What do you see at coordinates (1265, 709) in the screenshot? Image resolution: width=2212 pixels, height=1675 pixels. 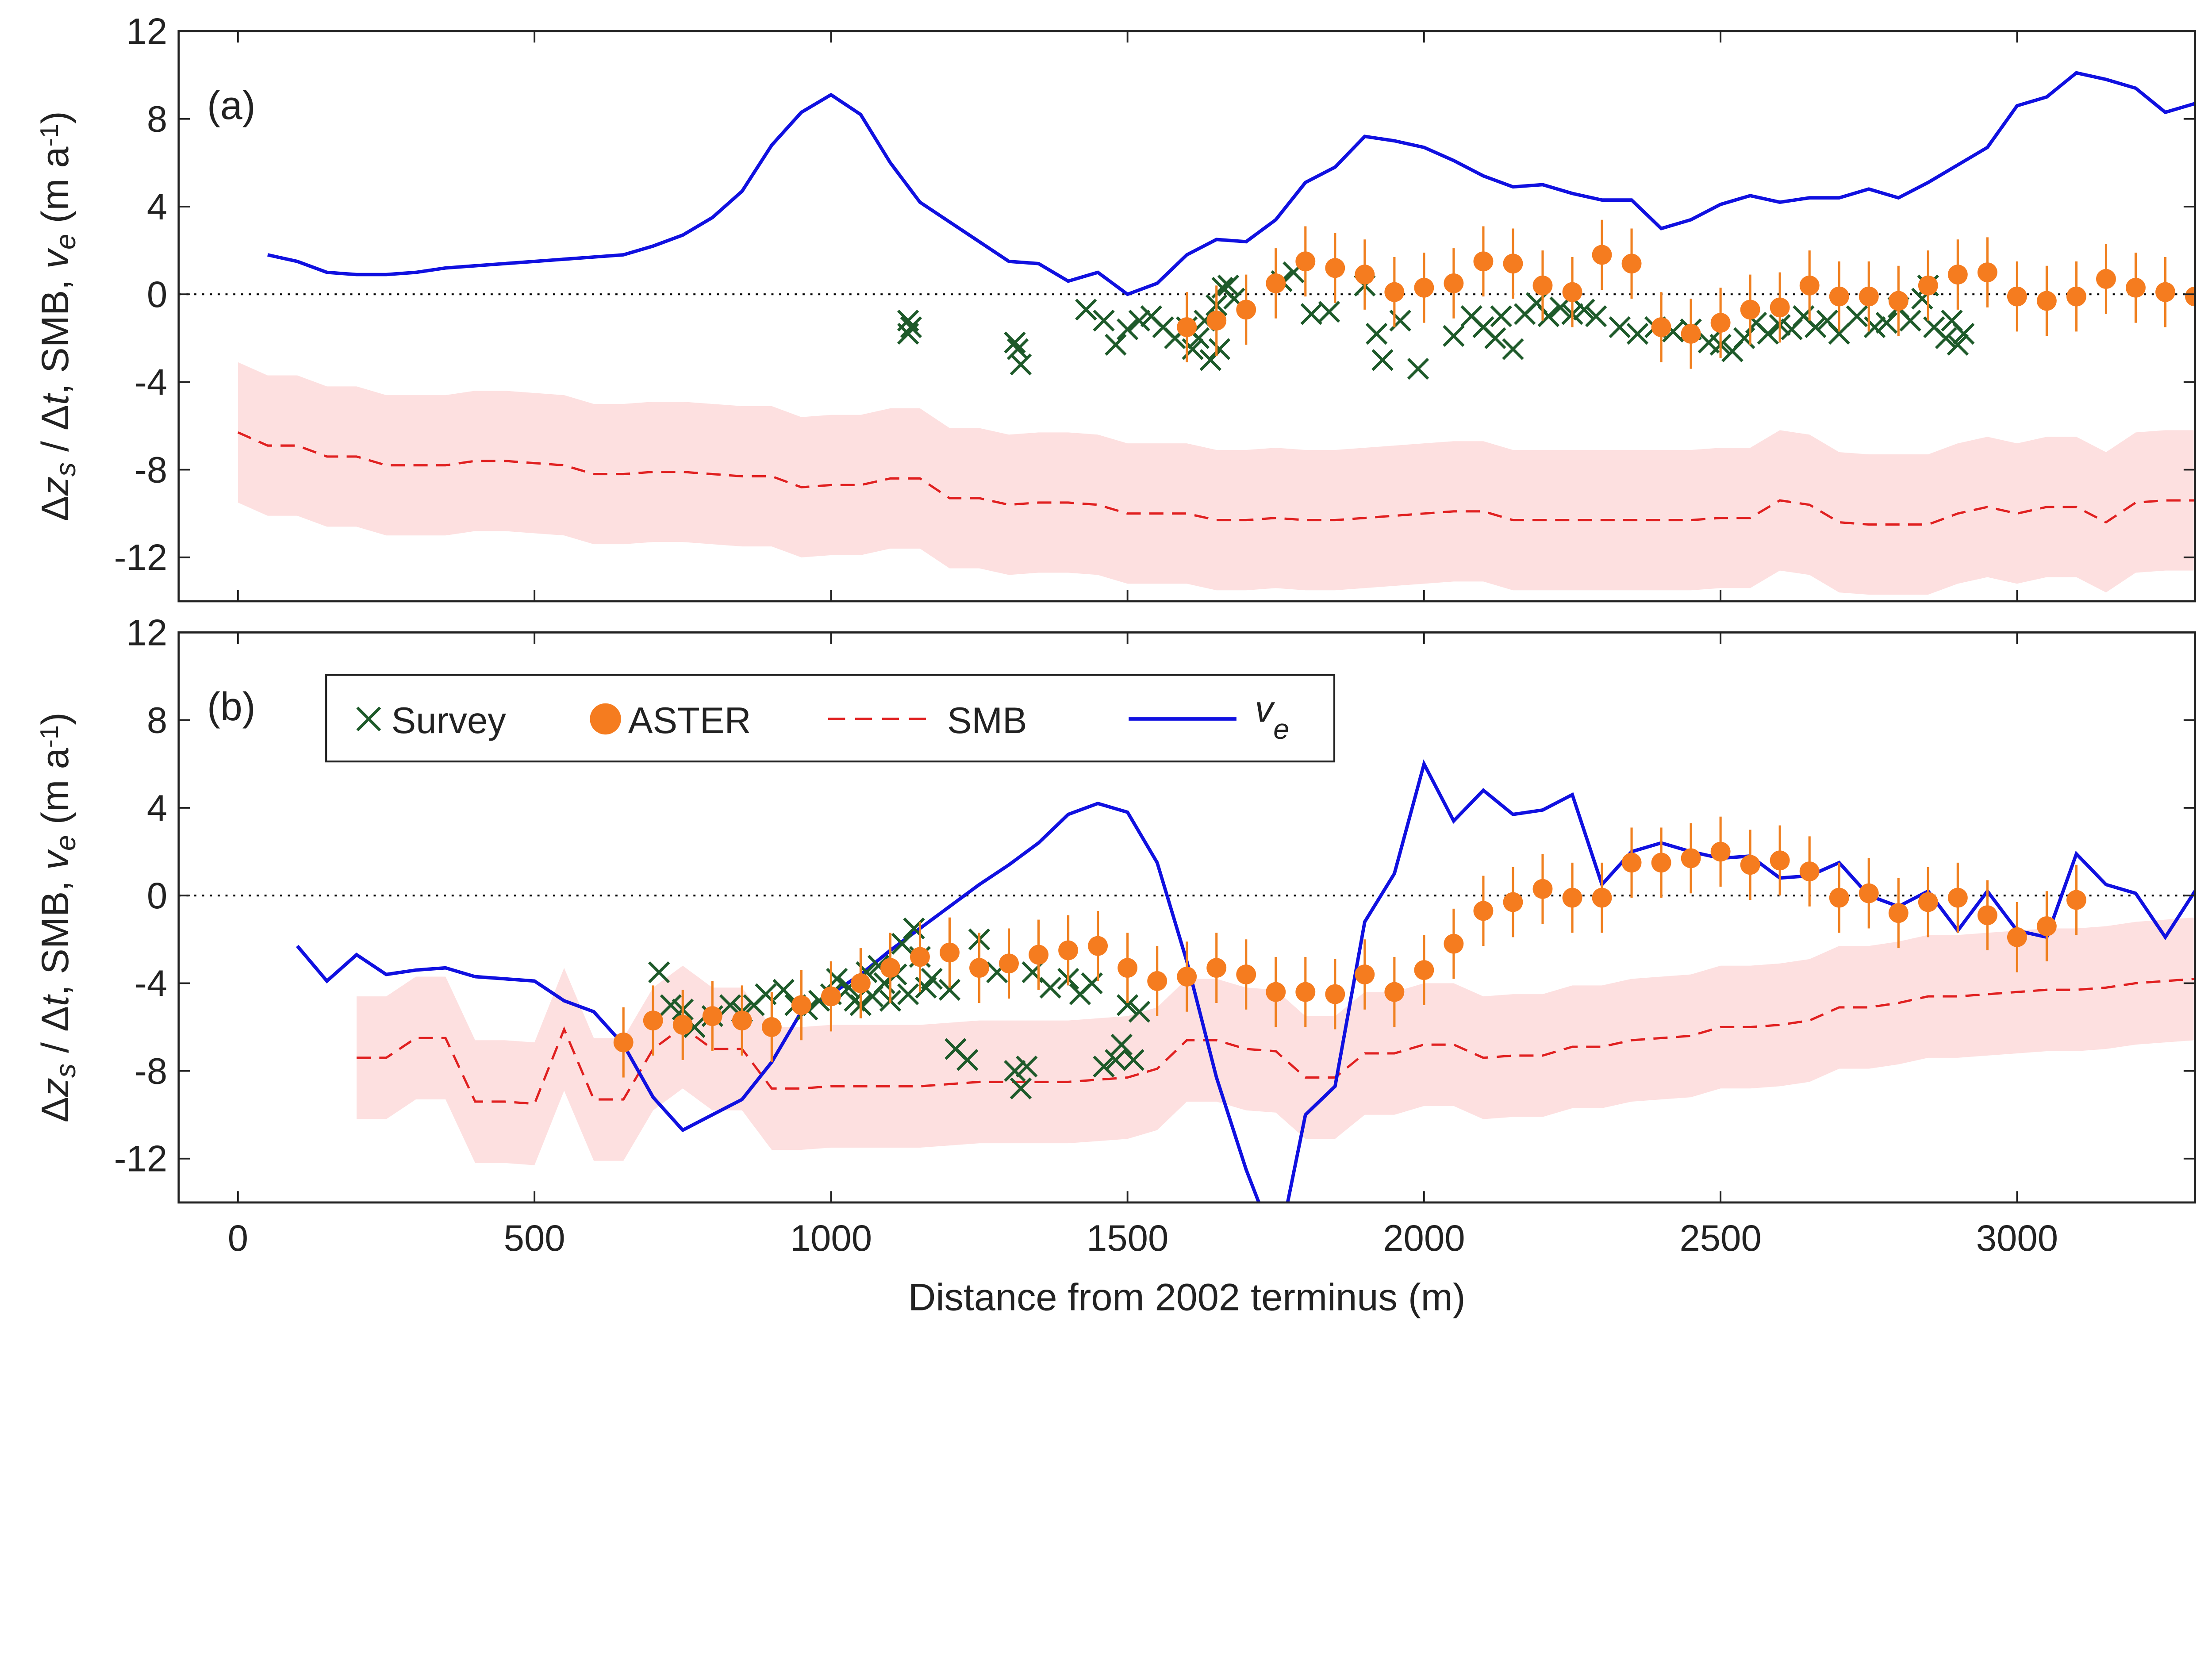 I see `legend-ve-label-part: v` at bounding box center [1265, 709].